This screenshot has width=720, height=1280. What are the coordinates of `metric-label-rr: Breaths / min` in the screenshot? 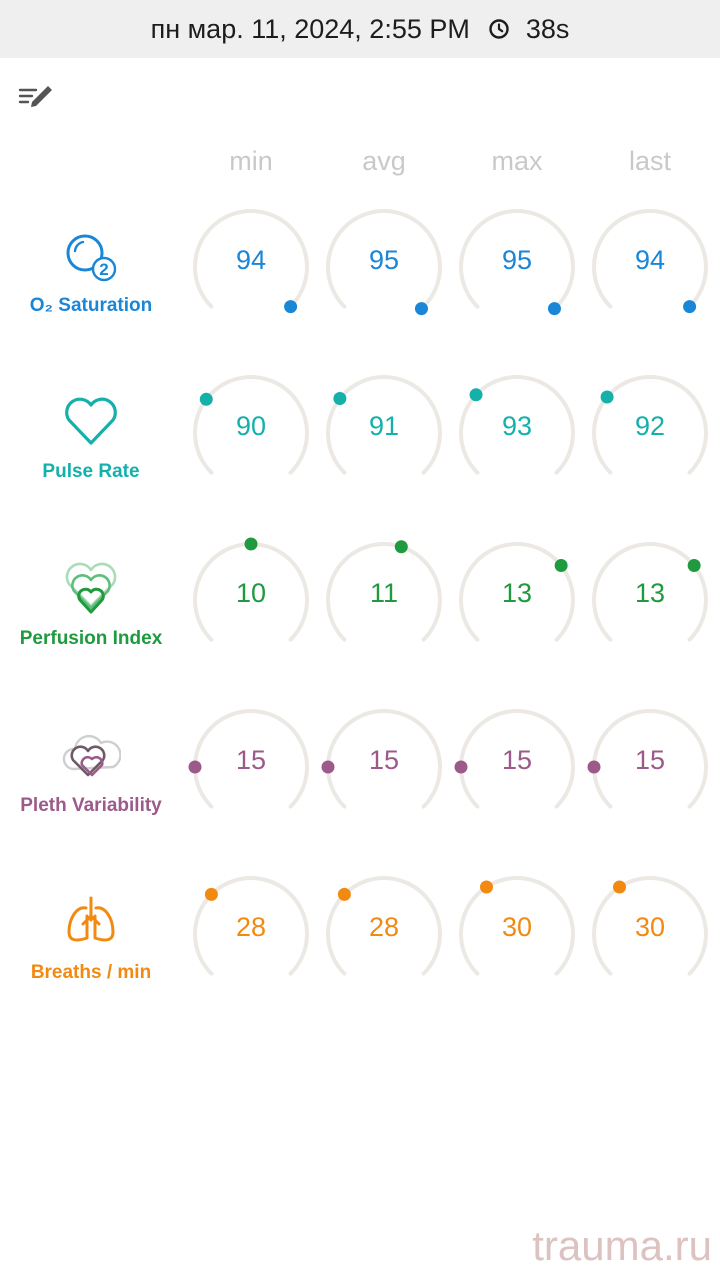 It's located at (91, 940).